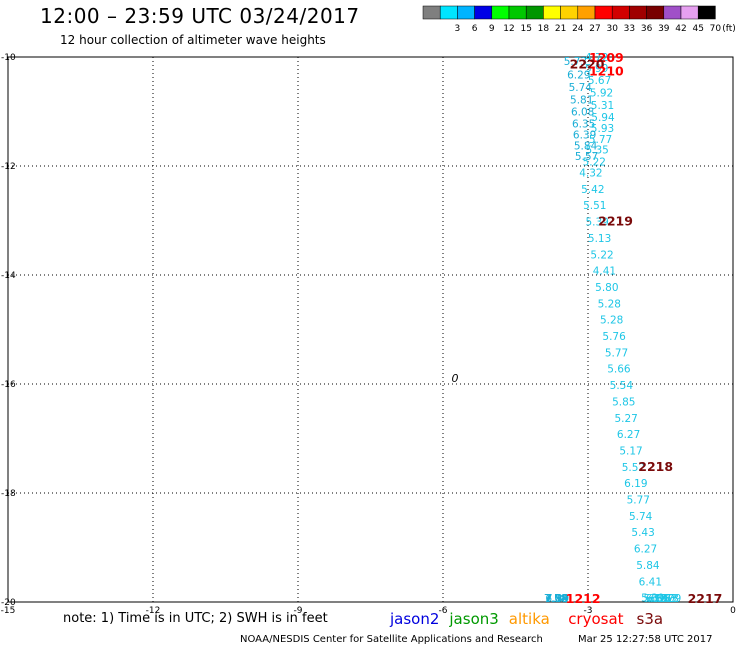  What do you see at coordinates (594, 206) in the screenshot?
I see `wave-height-value: 5.51` at bounding box center [594, 206].